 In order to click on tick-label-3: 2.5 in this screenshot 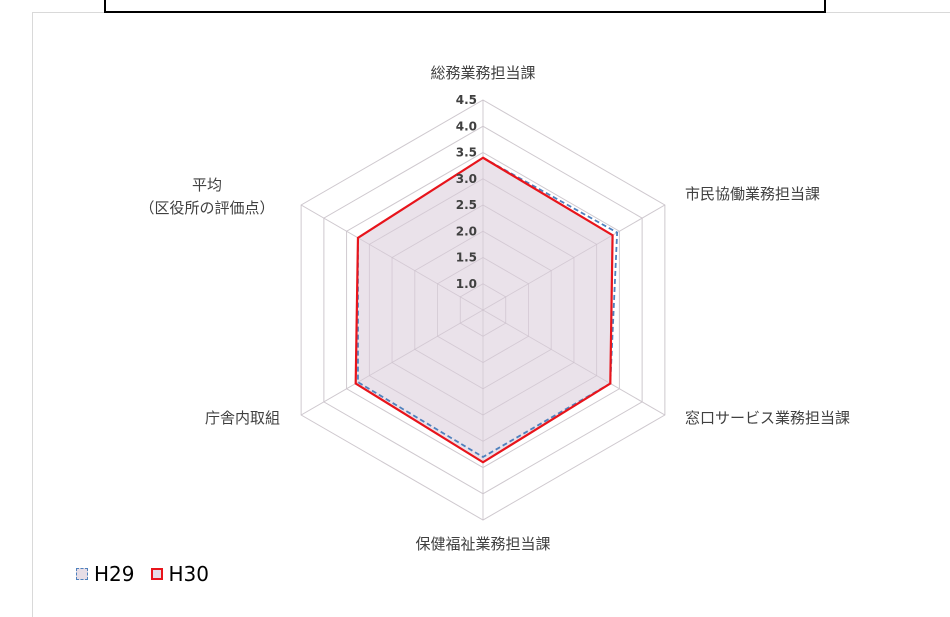, I will do `click(466, 205)`.